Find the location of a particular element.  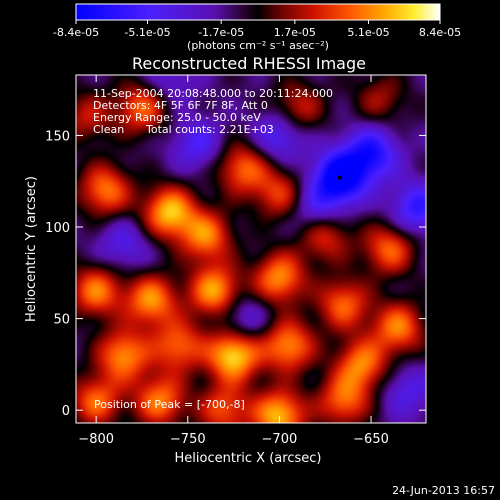

y-axis-label: Heliocentric Y (arcsec) is located at coordinates (31, 249).